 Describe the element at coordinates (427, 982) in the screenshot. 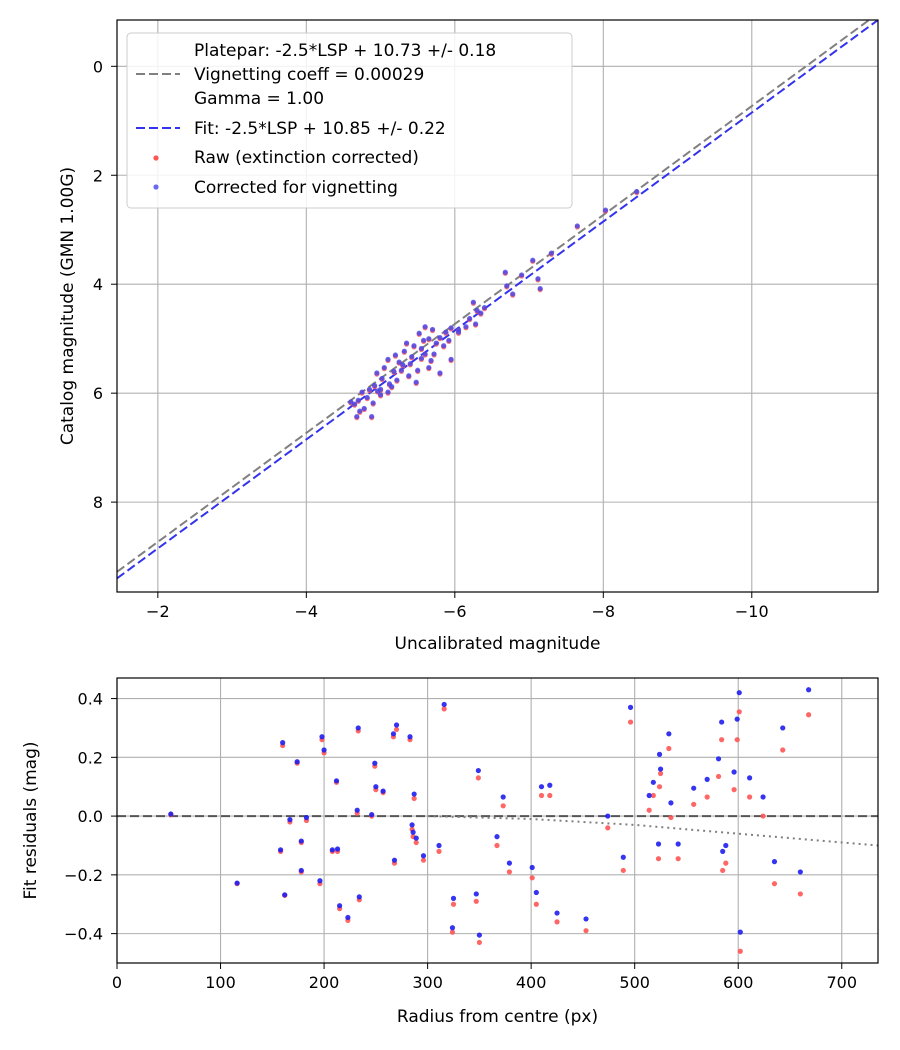

I see `bottom-x-tick-label: 300` at that location.